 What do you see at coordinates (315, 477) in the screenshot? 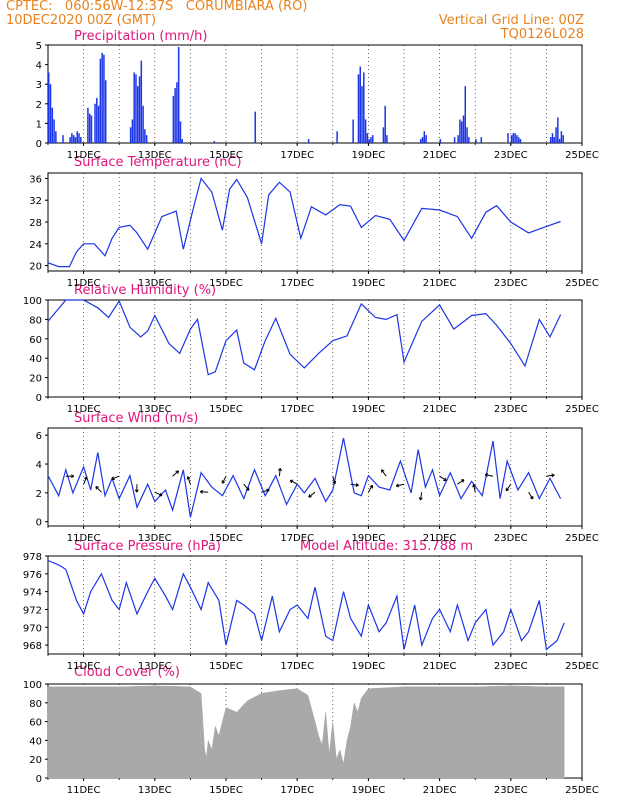
I see `wind-plot-frame` at bounding box center [315, 477].